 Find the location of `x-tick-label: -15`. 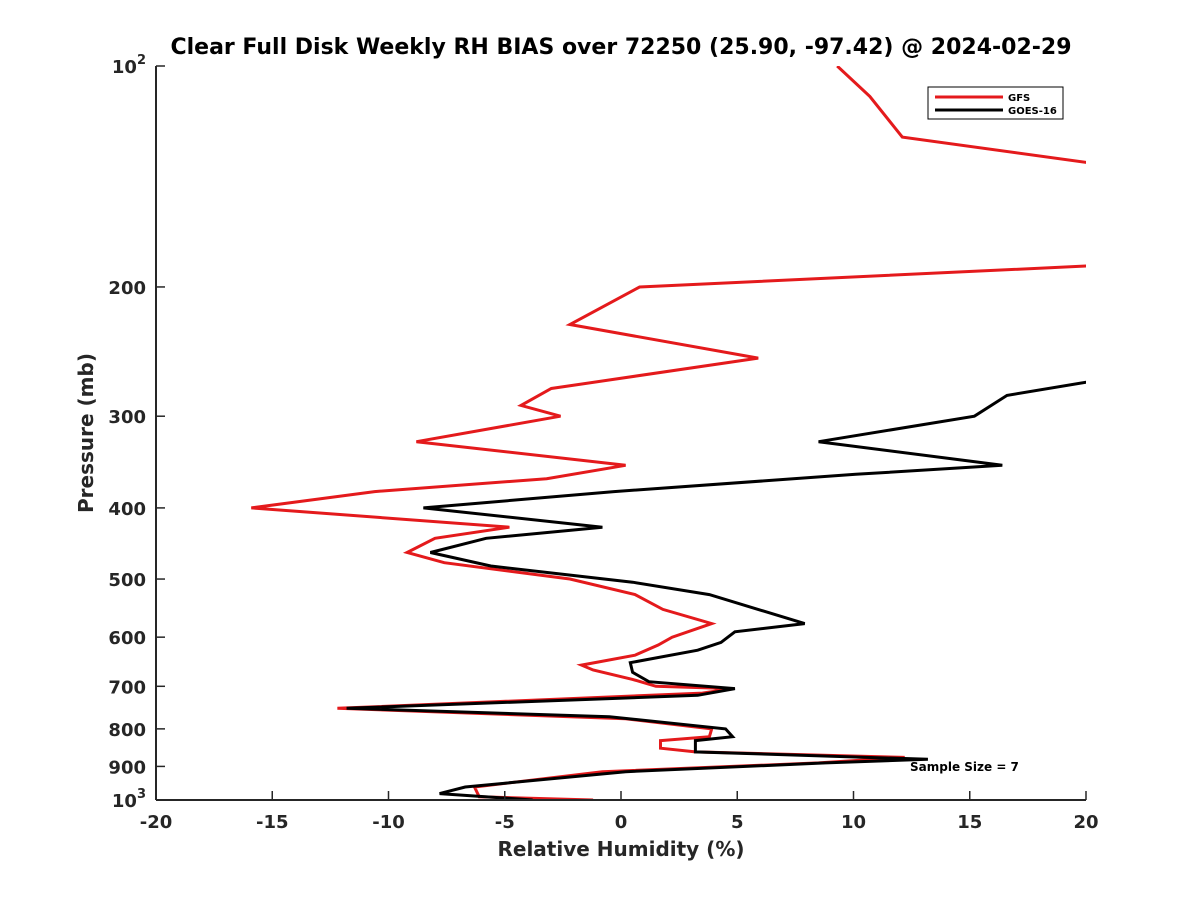

x-tick-label: -15 is located at coordinates (272, 822).